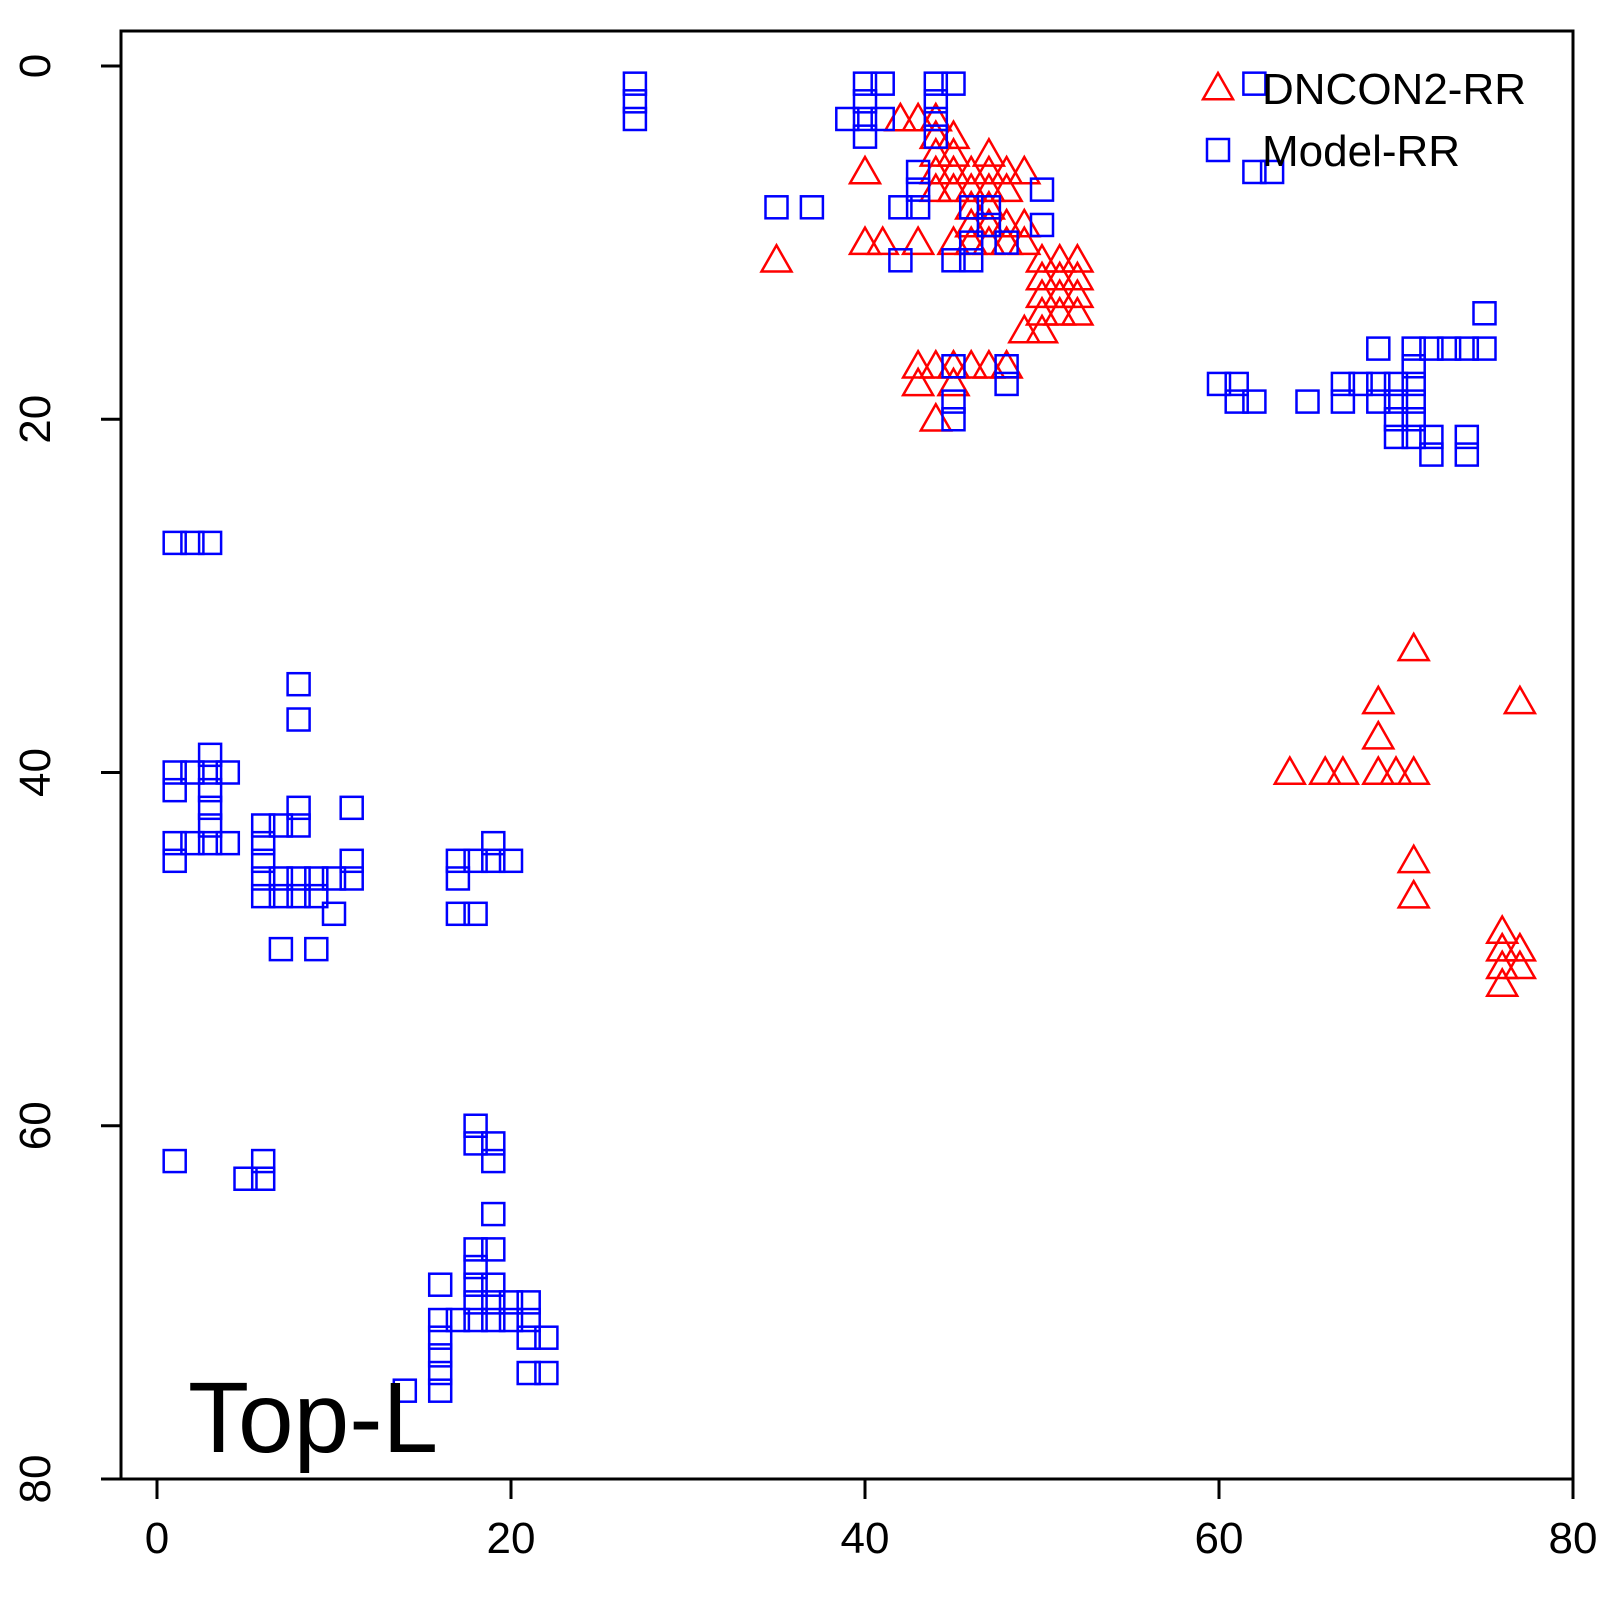 Image resolution: width=1600 pixels, height=1600 pixels. Describe the element at coordinates (871, 1520) in the screenshot. I see `x-axis: 0 20 40 60 80` at that location.